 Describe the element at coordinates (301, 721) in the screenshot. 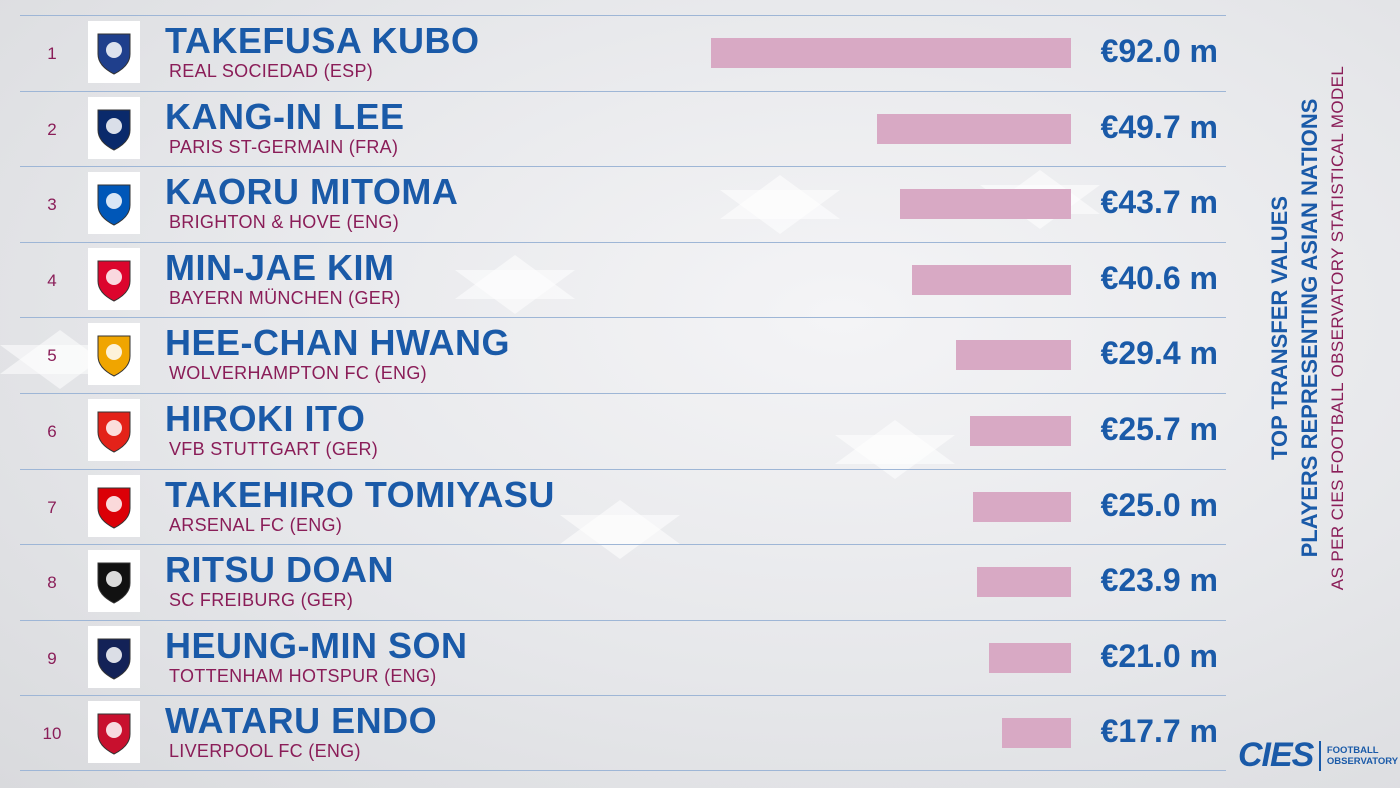

I see `player-name: WATARU ENDO` at that location.